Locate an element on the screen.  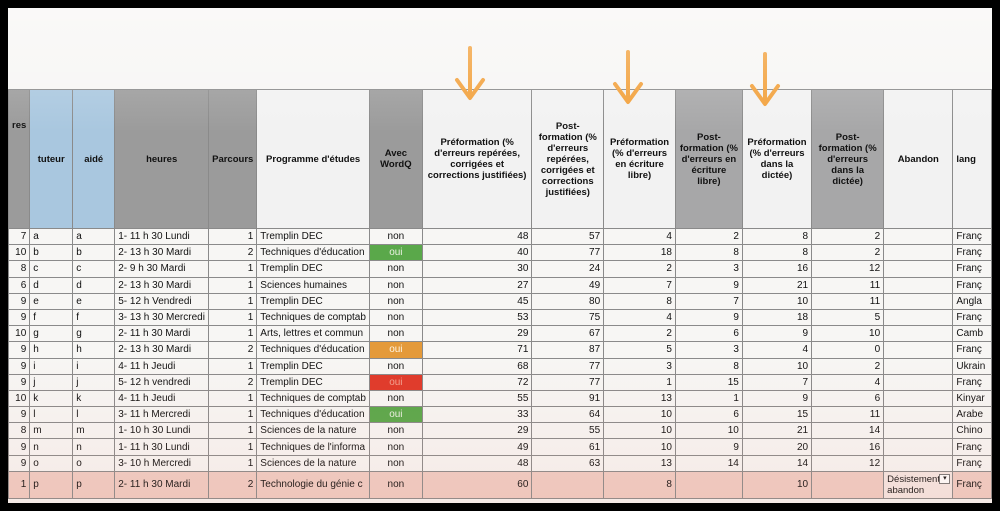
cell-q3: 11 is located at coordinates (848, 415).